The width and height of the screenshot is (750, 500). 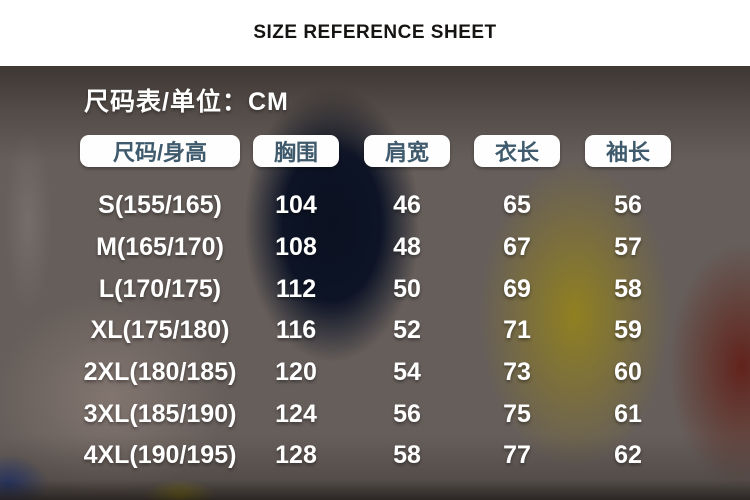 What do you see at coordinates (160, 372) in the screenshot?
I see `size-label: 2XL(180/185)` at bounding box center [160, 372].